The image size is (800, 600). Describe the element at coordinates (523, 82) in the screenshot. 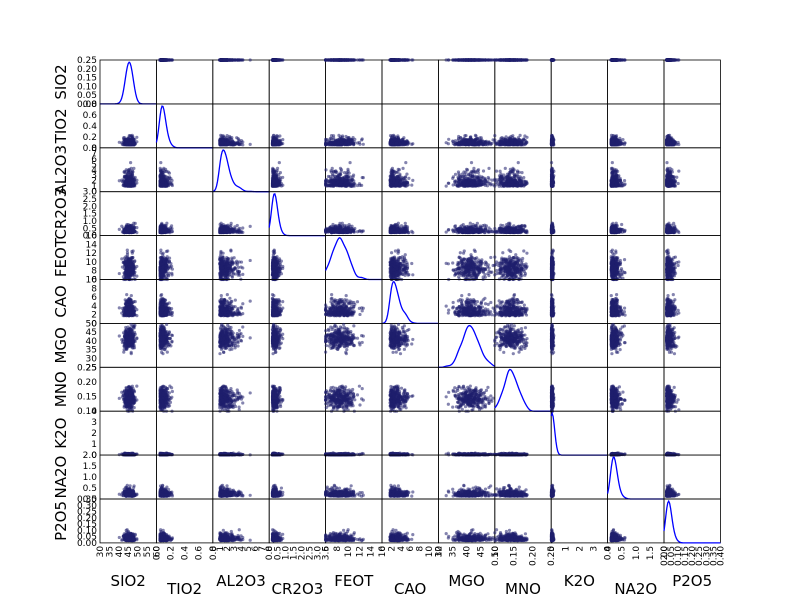

I see `cell-frame-sio2-mno` at that location.